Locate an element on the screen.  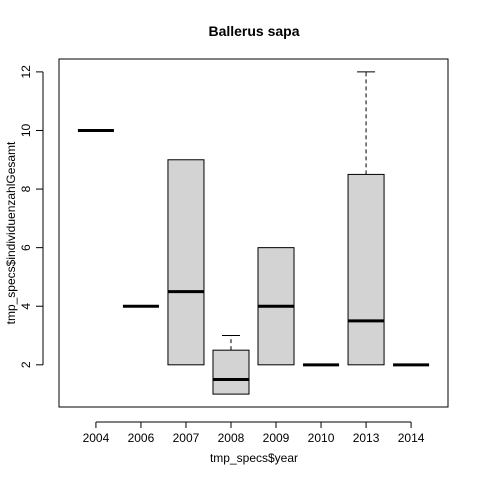
box-2013 is located at coordinates (366, 218).